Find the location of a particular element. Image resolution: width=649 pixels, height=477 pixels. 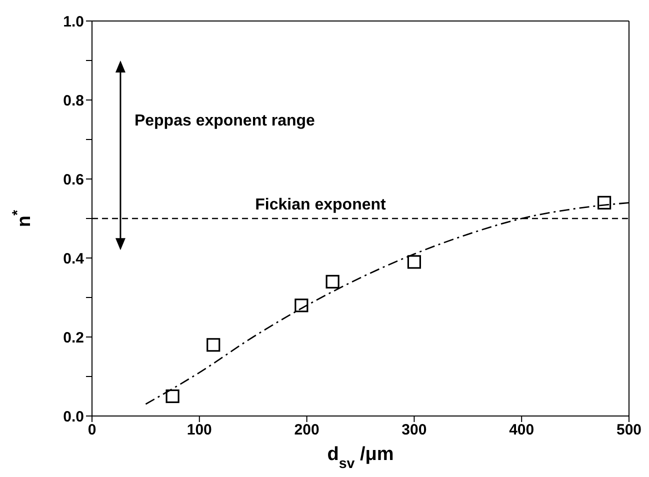

x-tick-label: 0 is located at coordinates (92, 430).